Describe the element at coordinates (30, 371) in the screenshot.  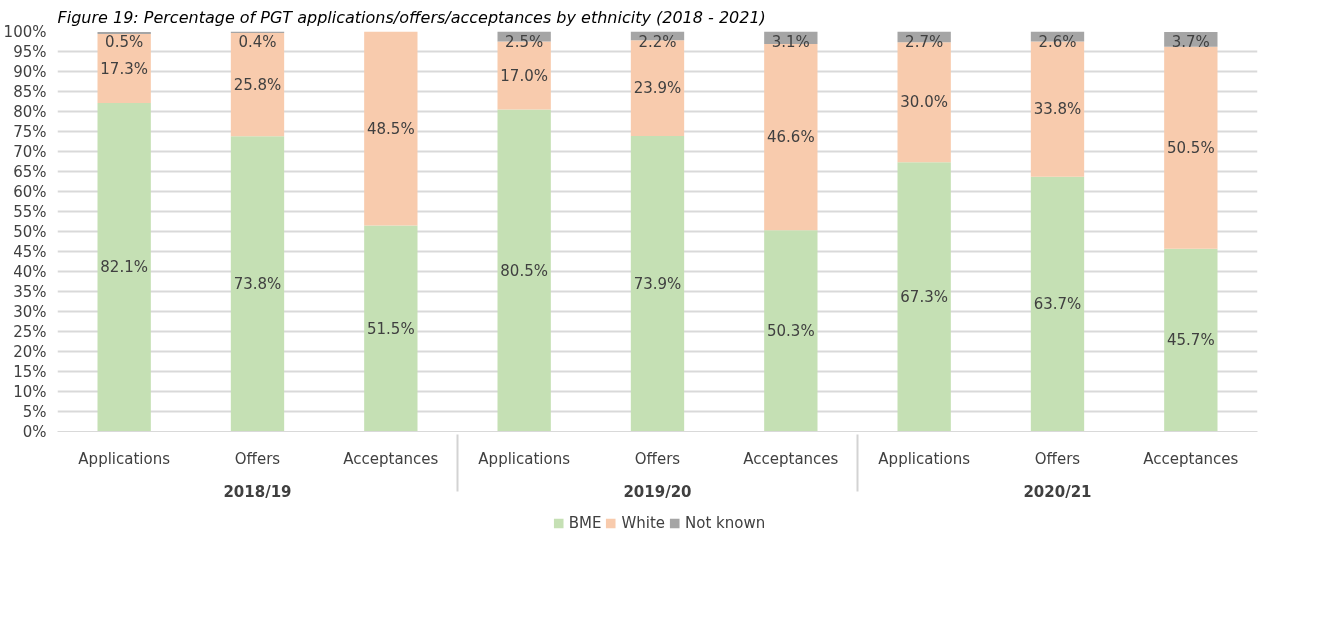
I see `y-tick-label: 15%` at that location.